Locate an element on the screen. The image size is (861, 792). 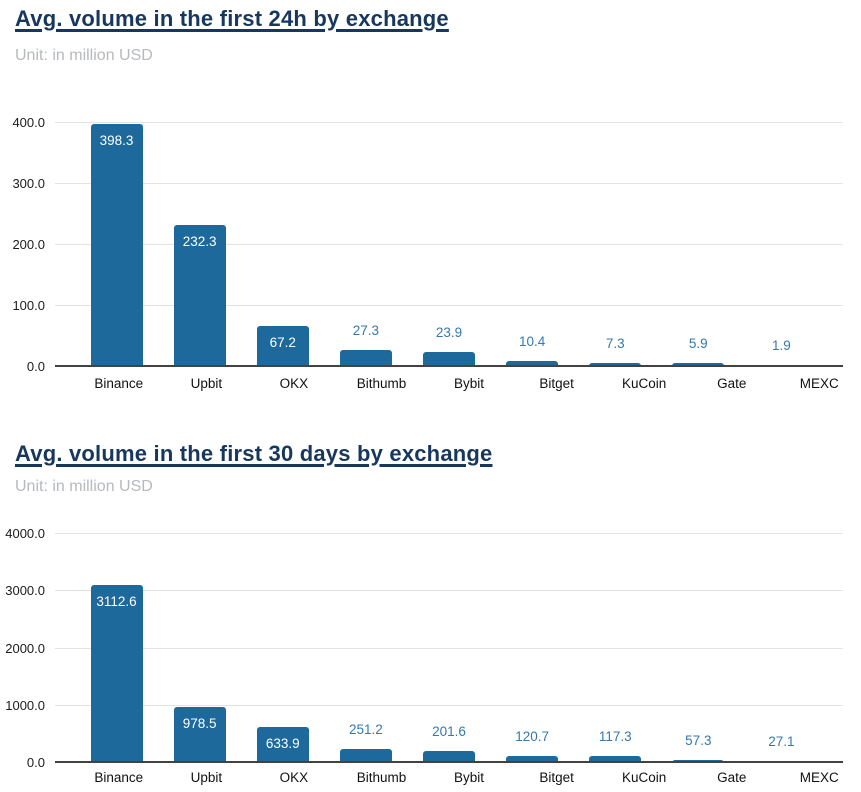
y-axis-tick-label: 300.0 is located at coordinates (28, 183).